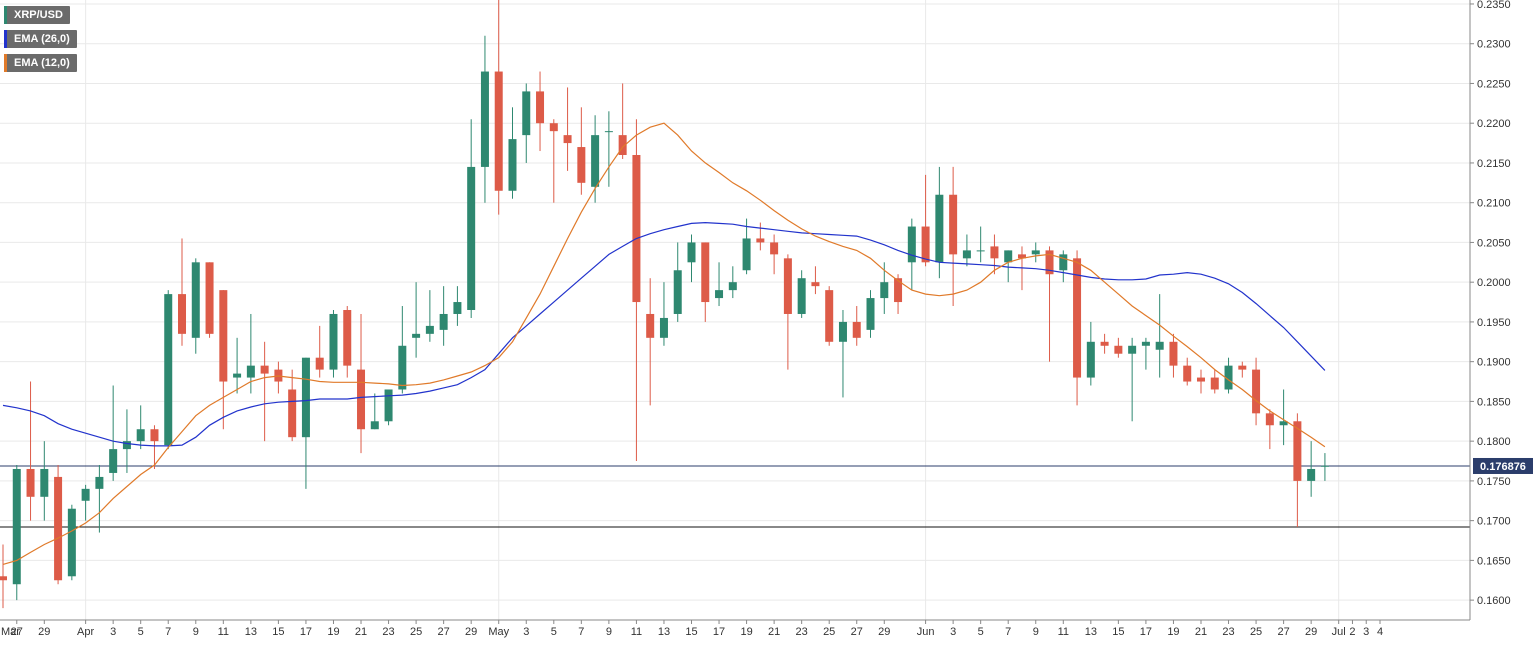  What do you see at coordinates (1494, 522) in the screenshot?
I see `y-tick-label: 0.1700` at bounding box center [1494, 522].